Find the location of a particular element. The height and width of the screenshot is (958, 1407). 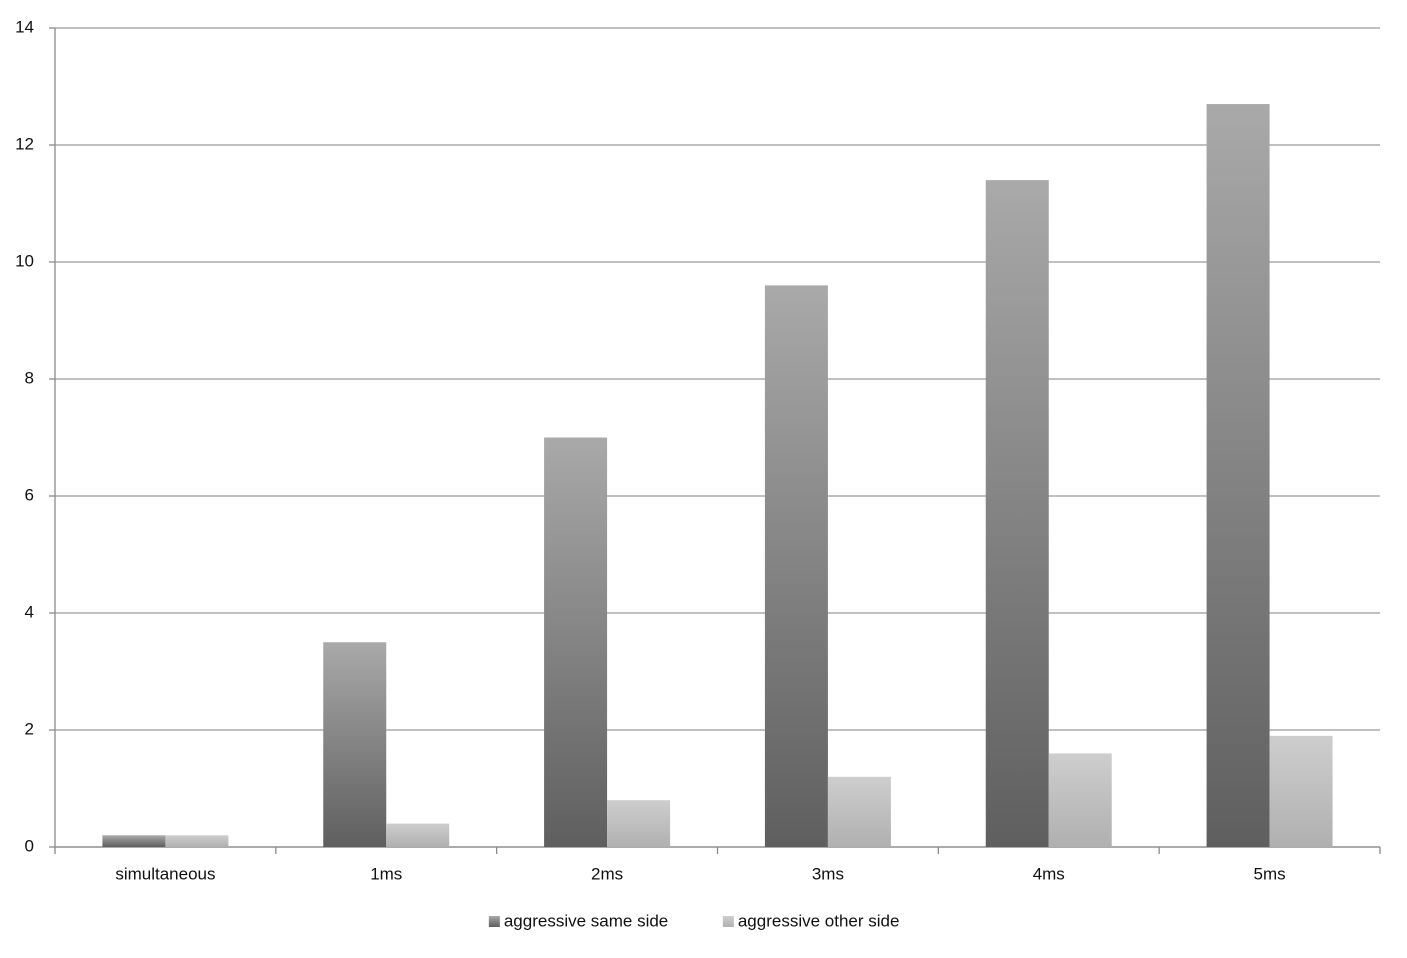

x-tick-label: simultaneous is located at coordinates (165, 873).